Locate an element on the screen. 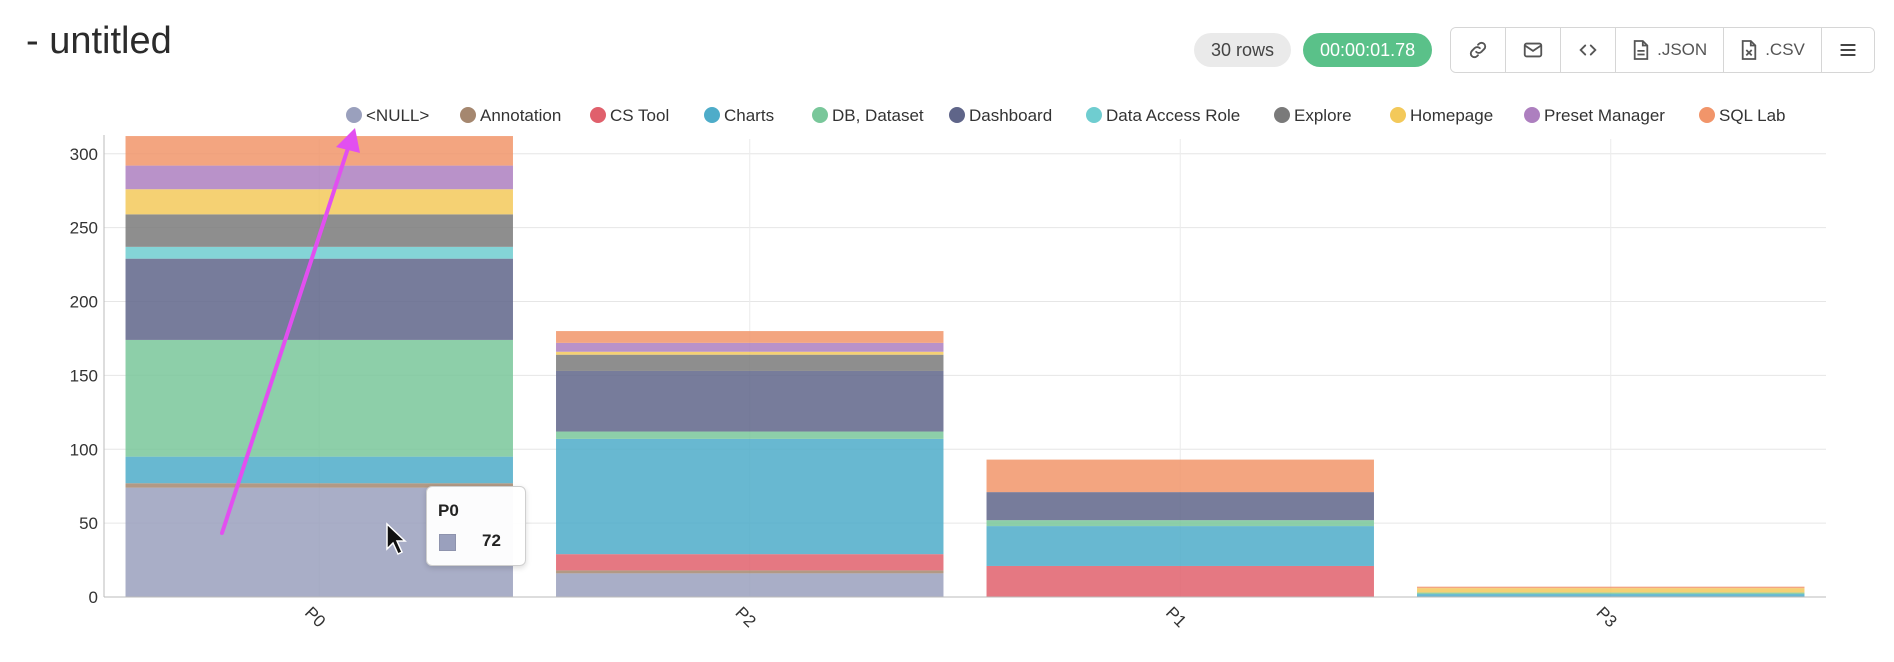 This screenshot has width=1894, height=662. share-email-button is located at coordinates (1534, 50).